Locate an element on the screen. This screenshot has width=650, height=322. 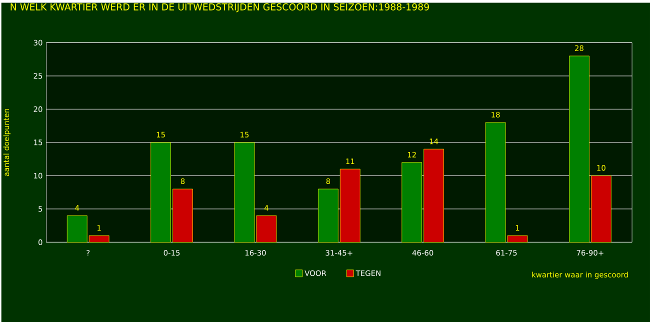
chart-title: N WELK KWARTIER WERD ER IN DE UITWEDSTRIJDEN GESCOORD IN SEIZOEN:1988-1989 is located at coordinates (219, 7).